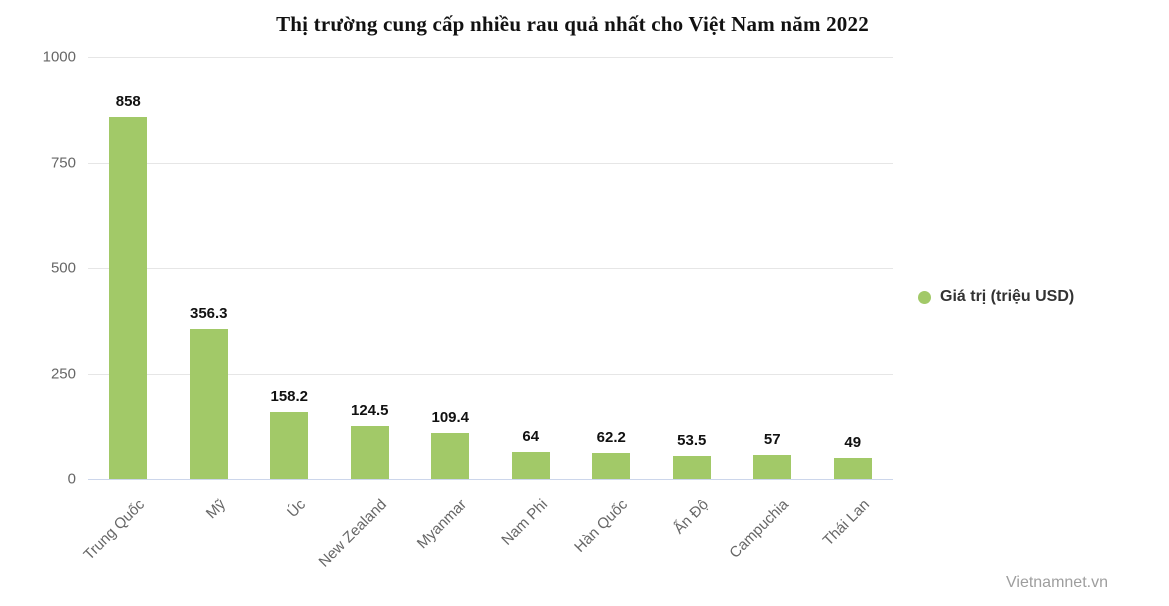  I want to click on y-axis-tick-label: 500, so click(63, 268).